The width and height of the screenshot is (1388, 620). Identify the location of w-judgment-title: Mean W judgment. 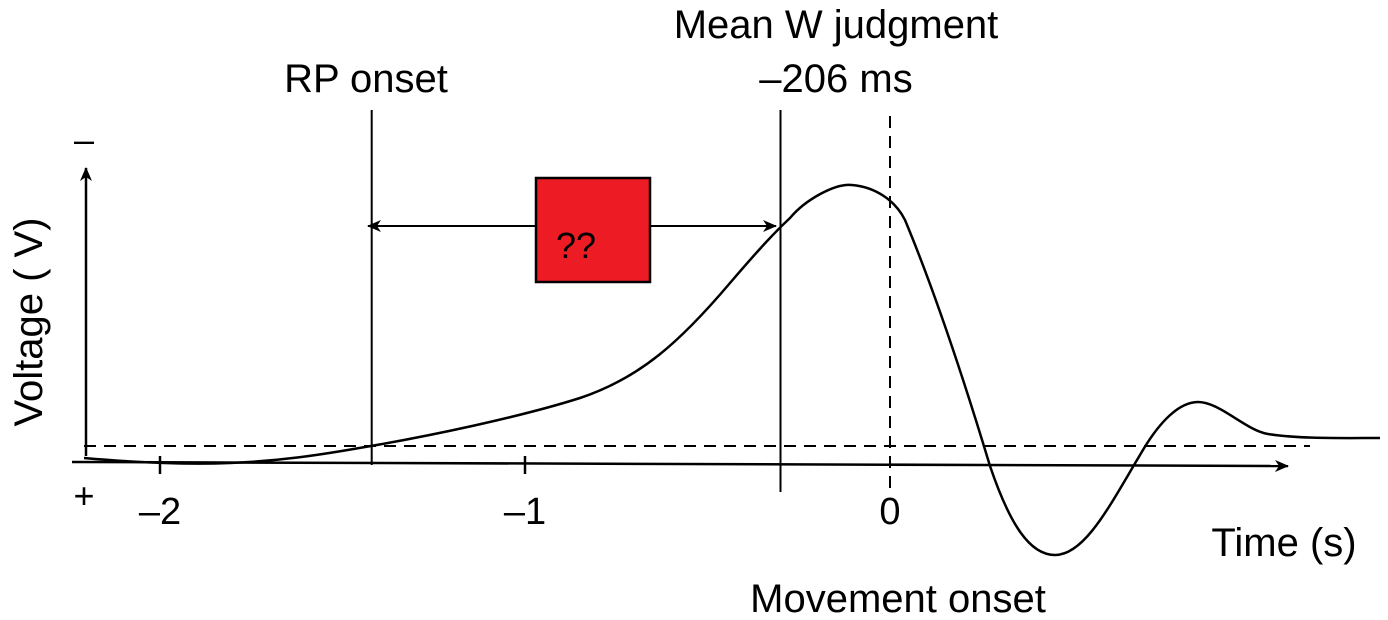
(836, 25).